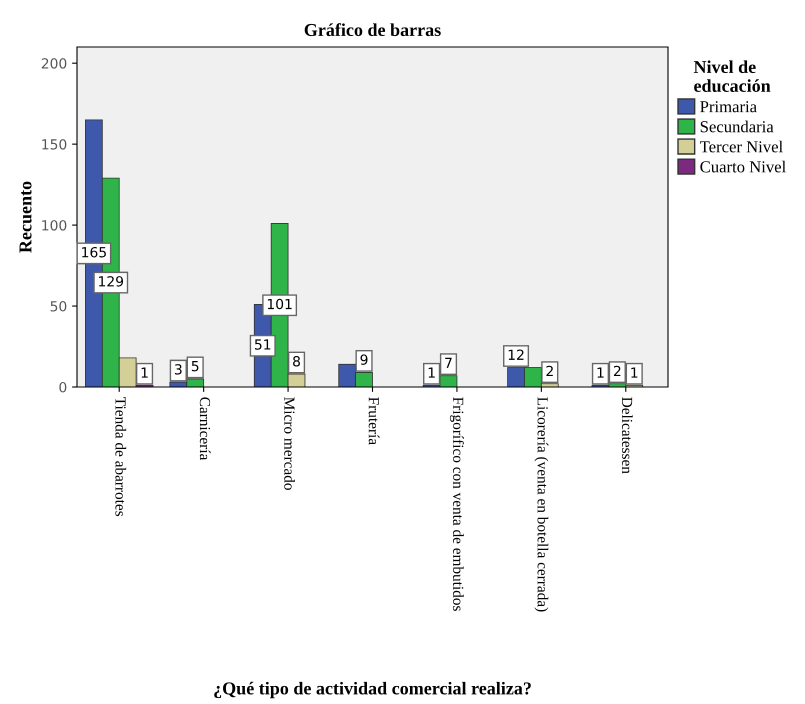 The width and height of the screenshot is (805, 704). I want to click on data-label: 165, so click(94, 252).